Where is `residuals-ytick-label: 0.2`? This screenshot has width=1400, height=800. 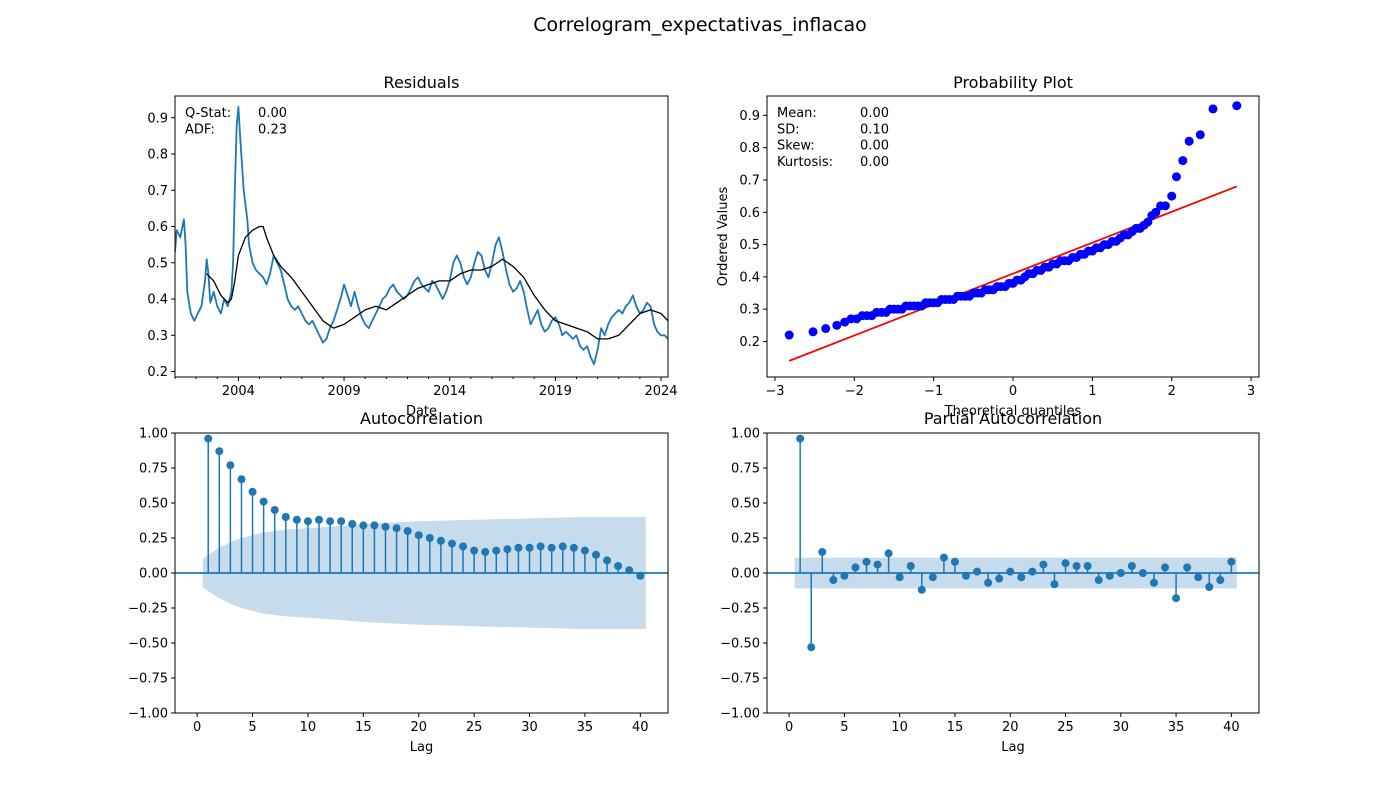
residuals-ytick-label: 0.2 is located at coordinates (157, 372).